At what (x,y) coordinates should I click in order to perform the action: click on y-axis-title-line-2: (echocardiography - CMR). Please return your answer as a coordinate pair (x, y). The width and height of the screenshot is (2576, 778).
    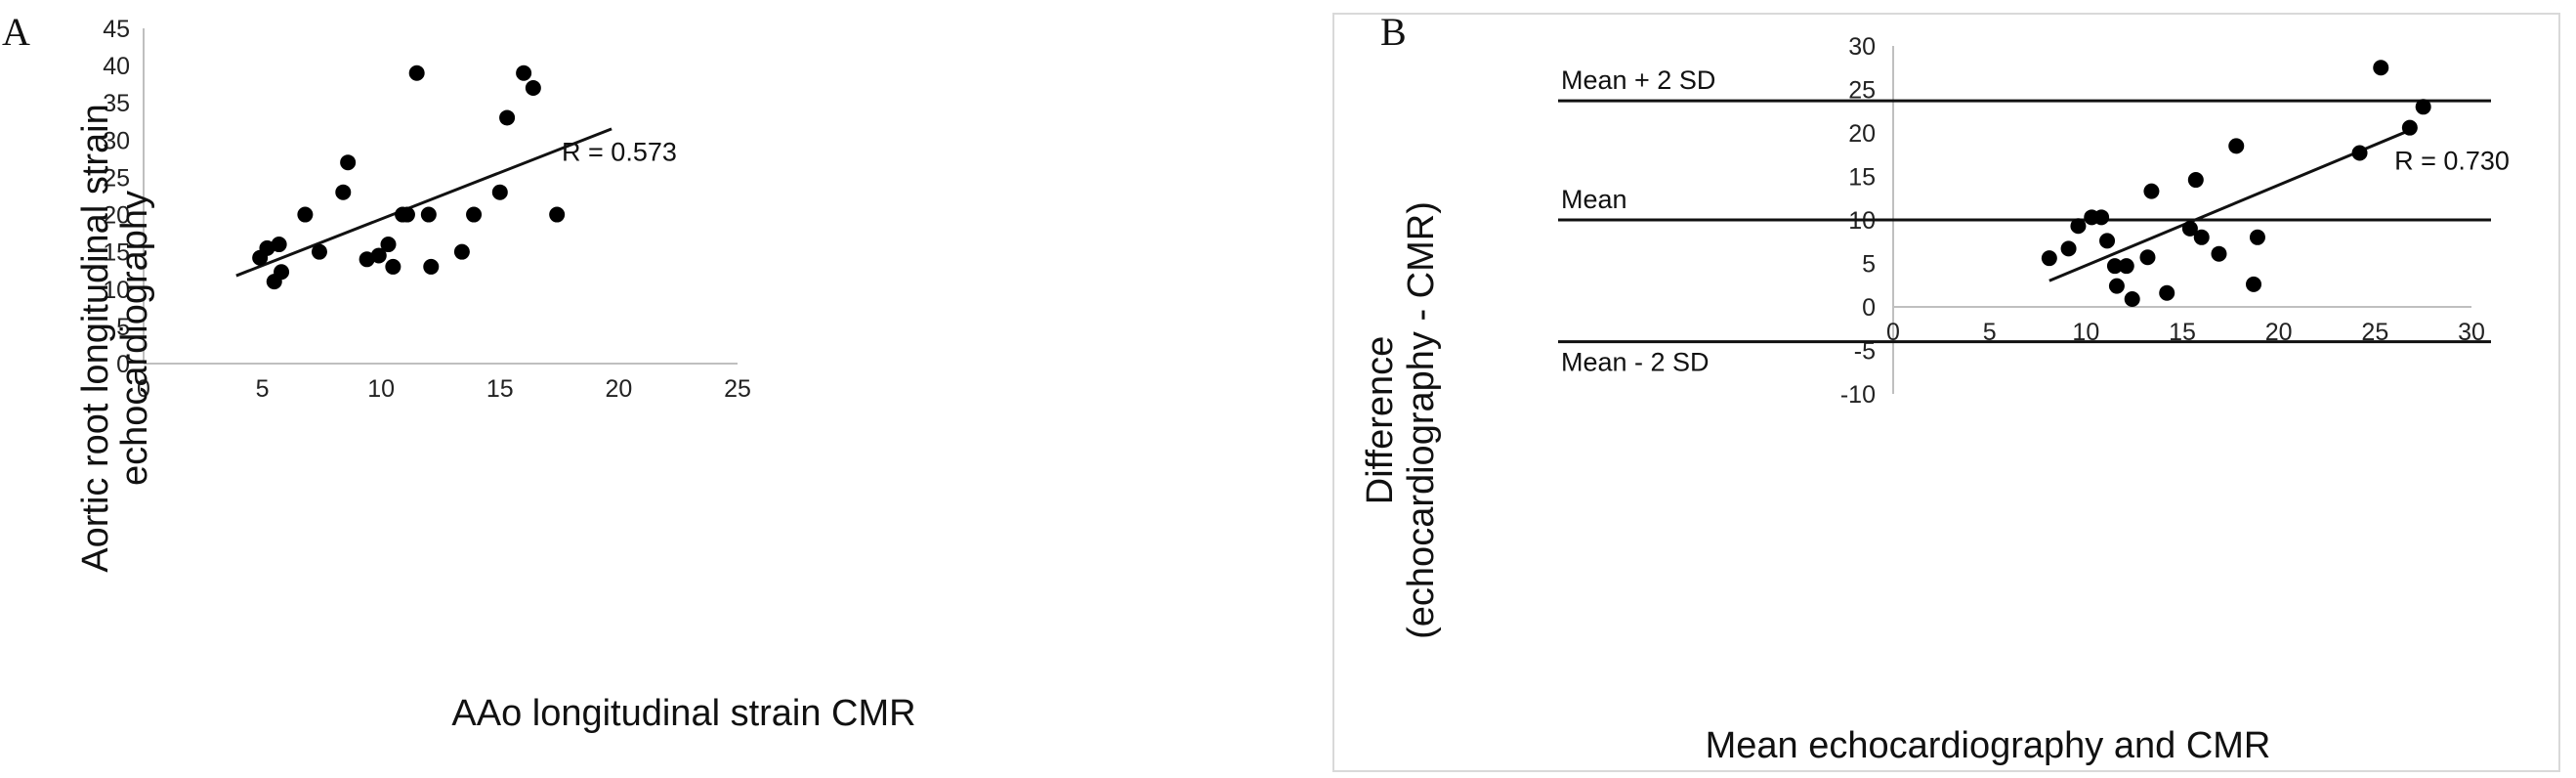
    Looking at the image, I should click on (1421, 420).